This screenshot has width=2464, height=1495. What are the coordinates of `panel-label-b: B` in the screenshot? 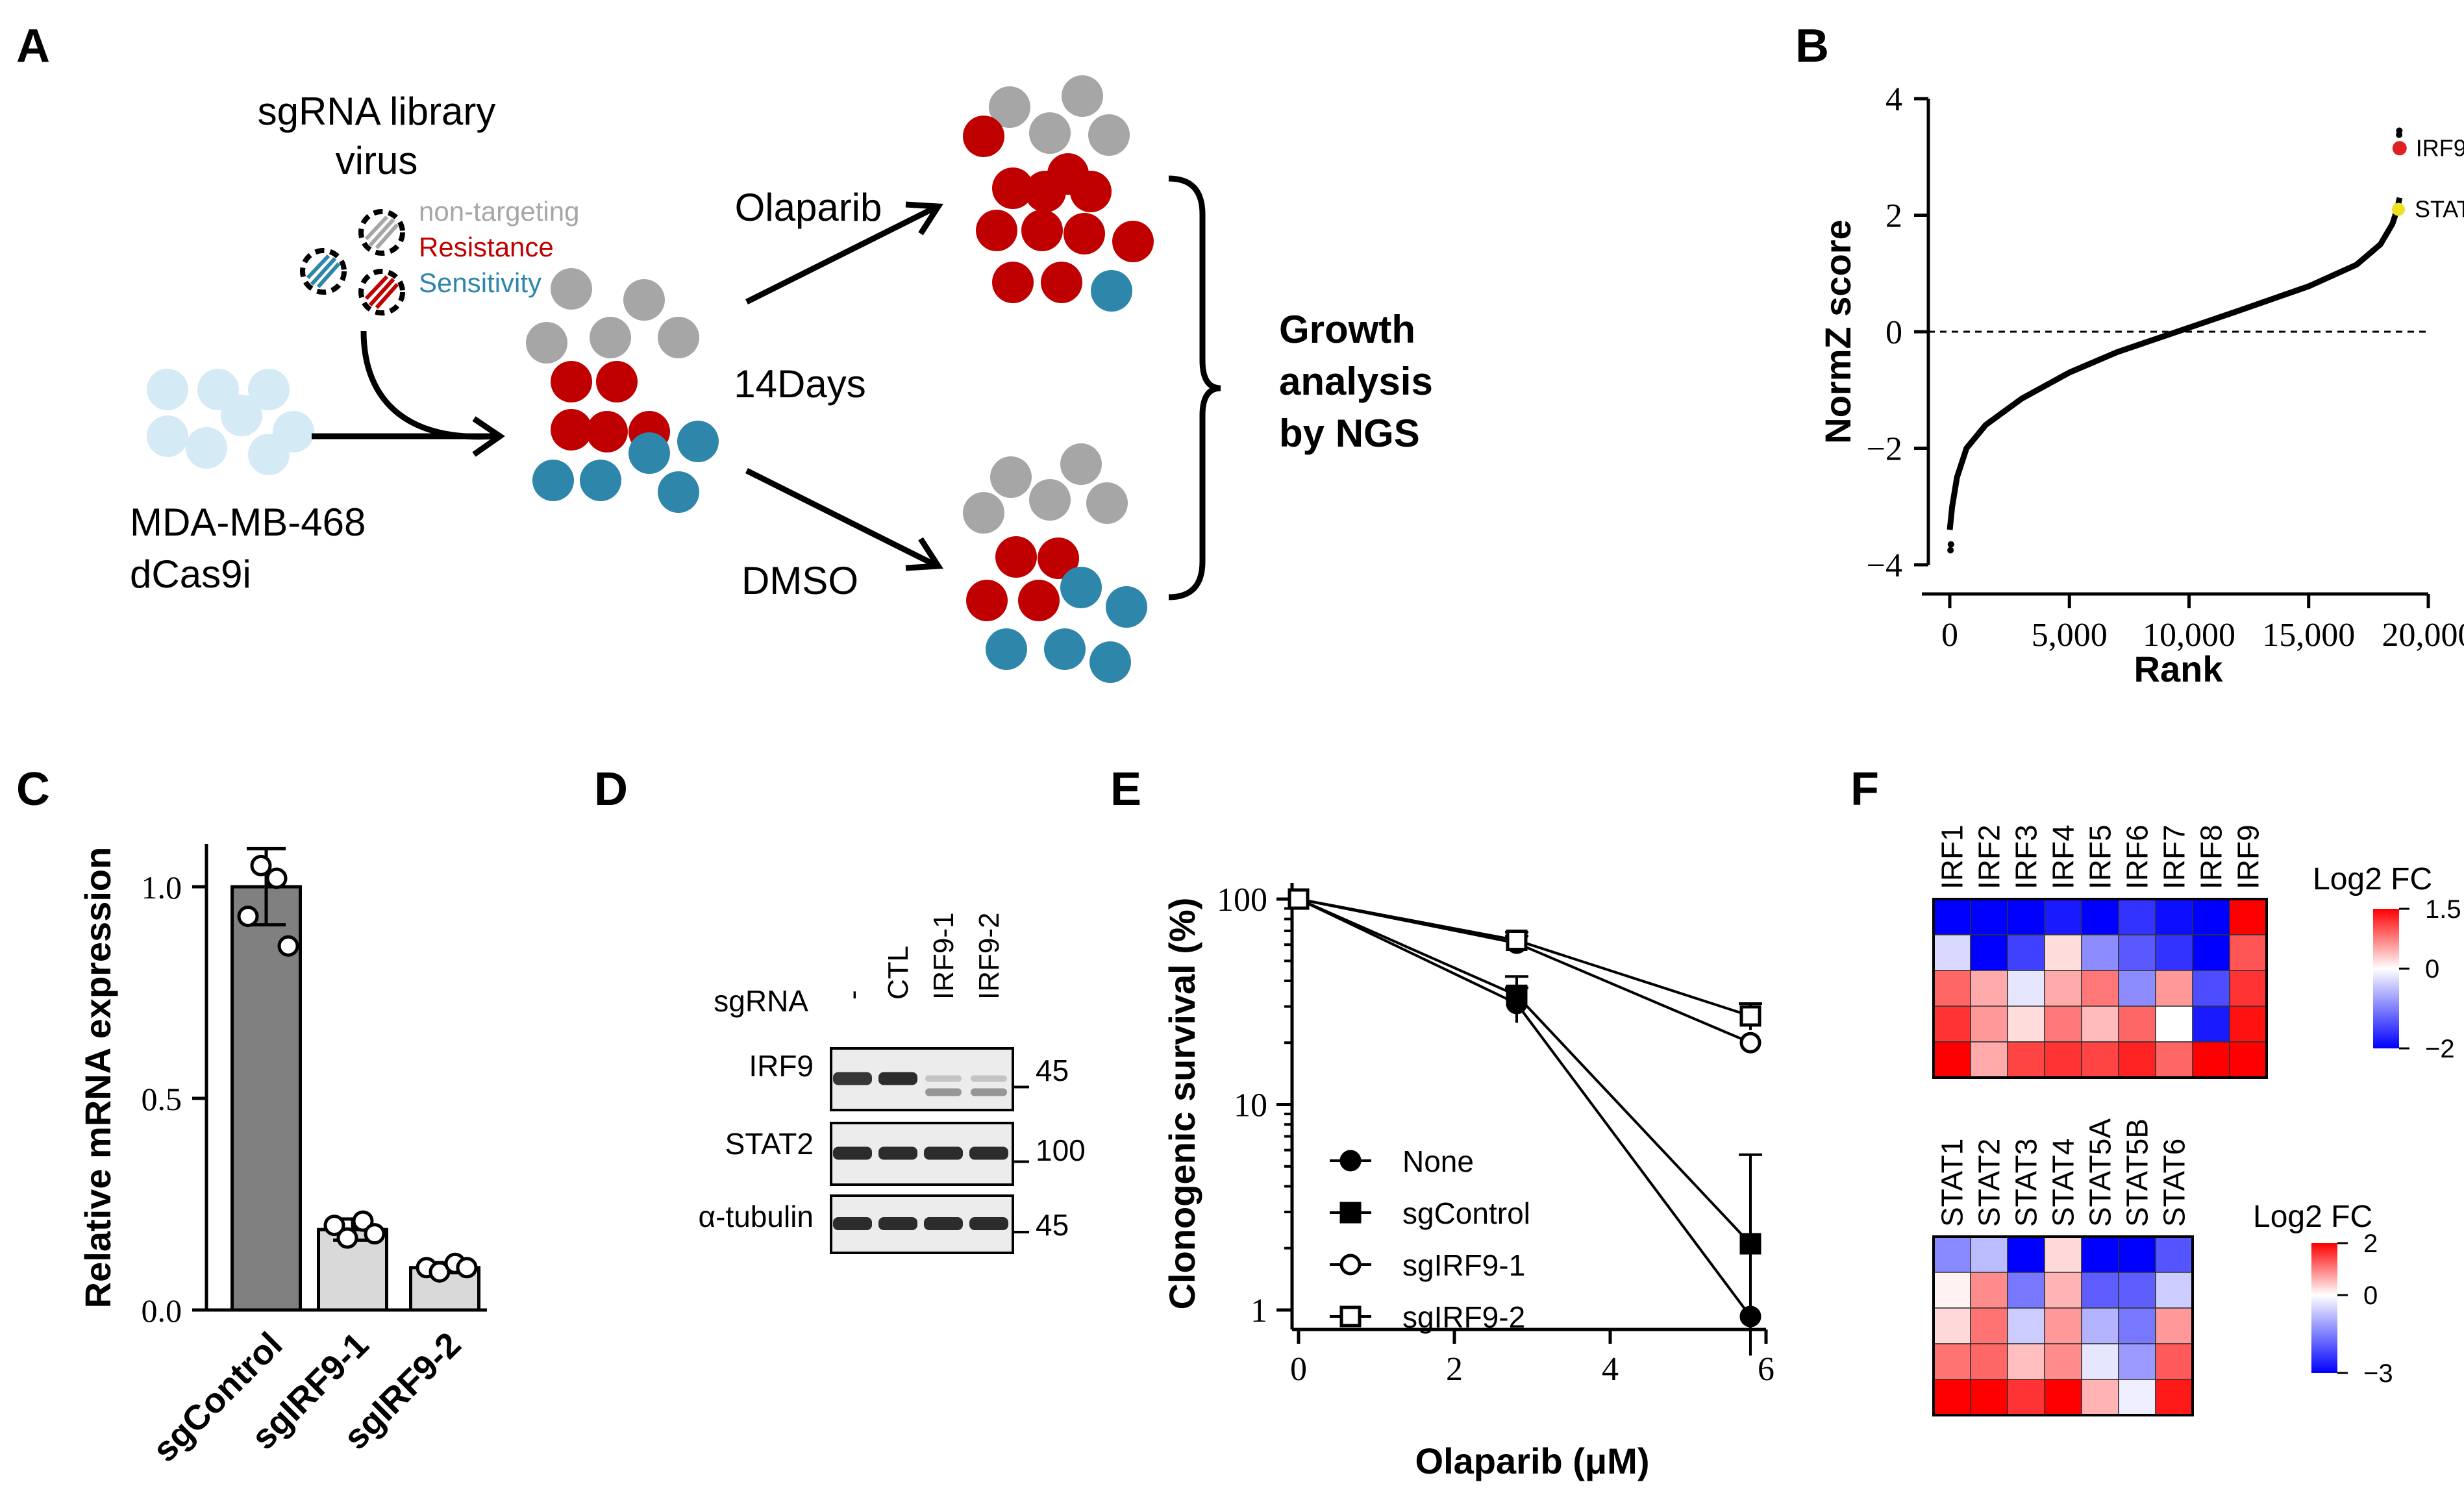 It's located at (1812, 46).